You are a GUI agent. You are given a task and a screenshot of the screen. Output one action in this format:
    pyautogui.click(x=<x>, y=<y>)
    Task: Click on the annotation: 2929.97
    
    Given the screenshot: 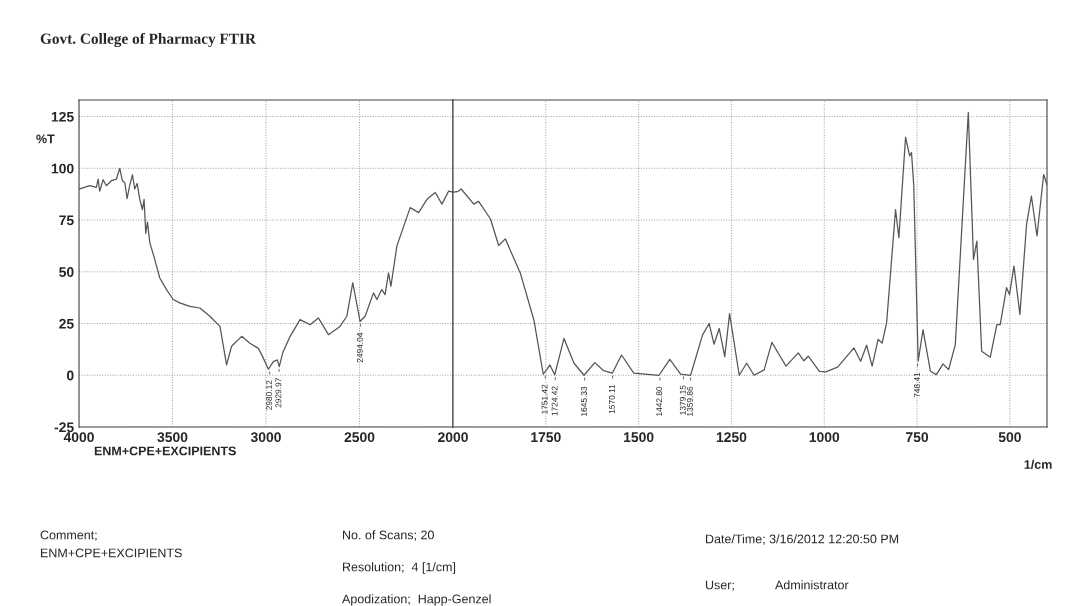 What is the action you would take?
    pyautogui.click(x=278, y=393)
    